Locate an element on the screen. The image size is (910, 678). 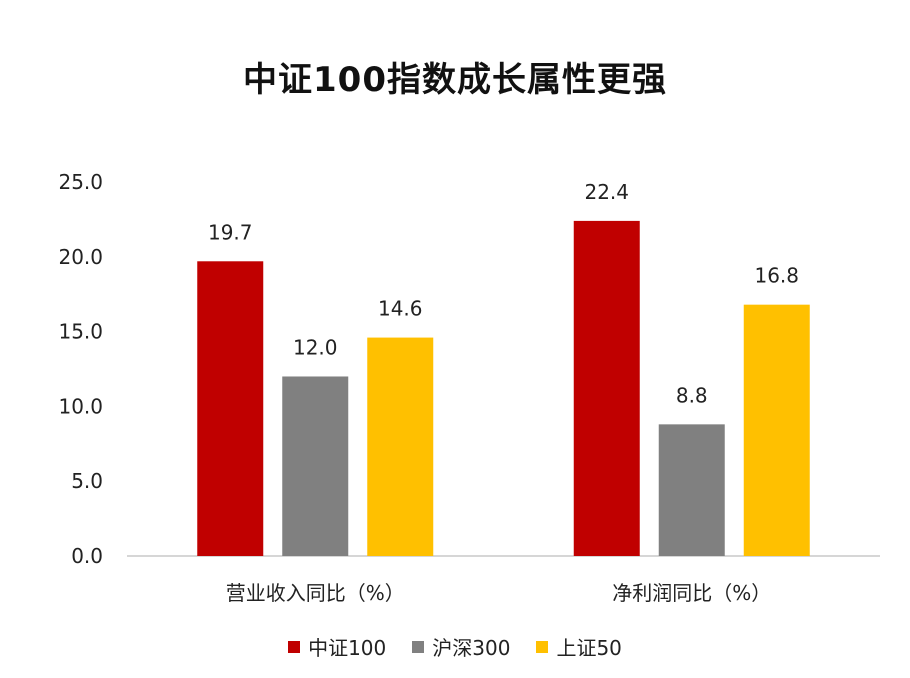
data-label: 8.8 is located at coordinates (692, 395).